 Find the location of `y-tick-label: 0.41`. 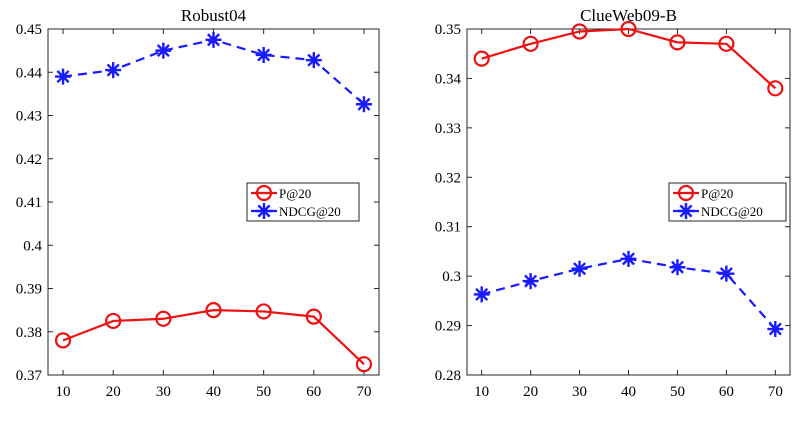

y-tick-label: 0.41 is located at coordinates (29, 203).